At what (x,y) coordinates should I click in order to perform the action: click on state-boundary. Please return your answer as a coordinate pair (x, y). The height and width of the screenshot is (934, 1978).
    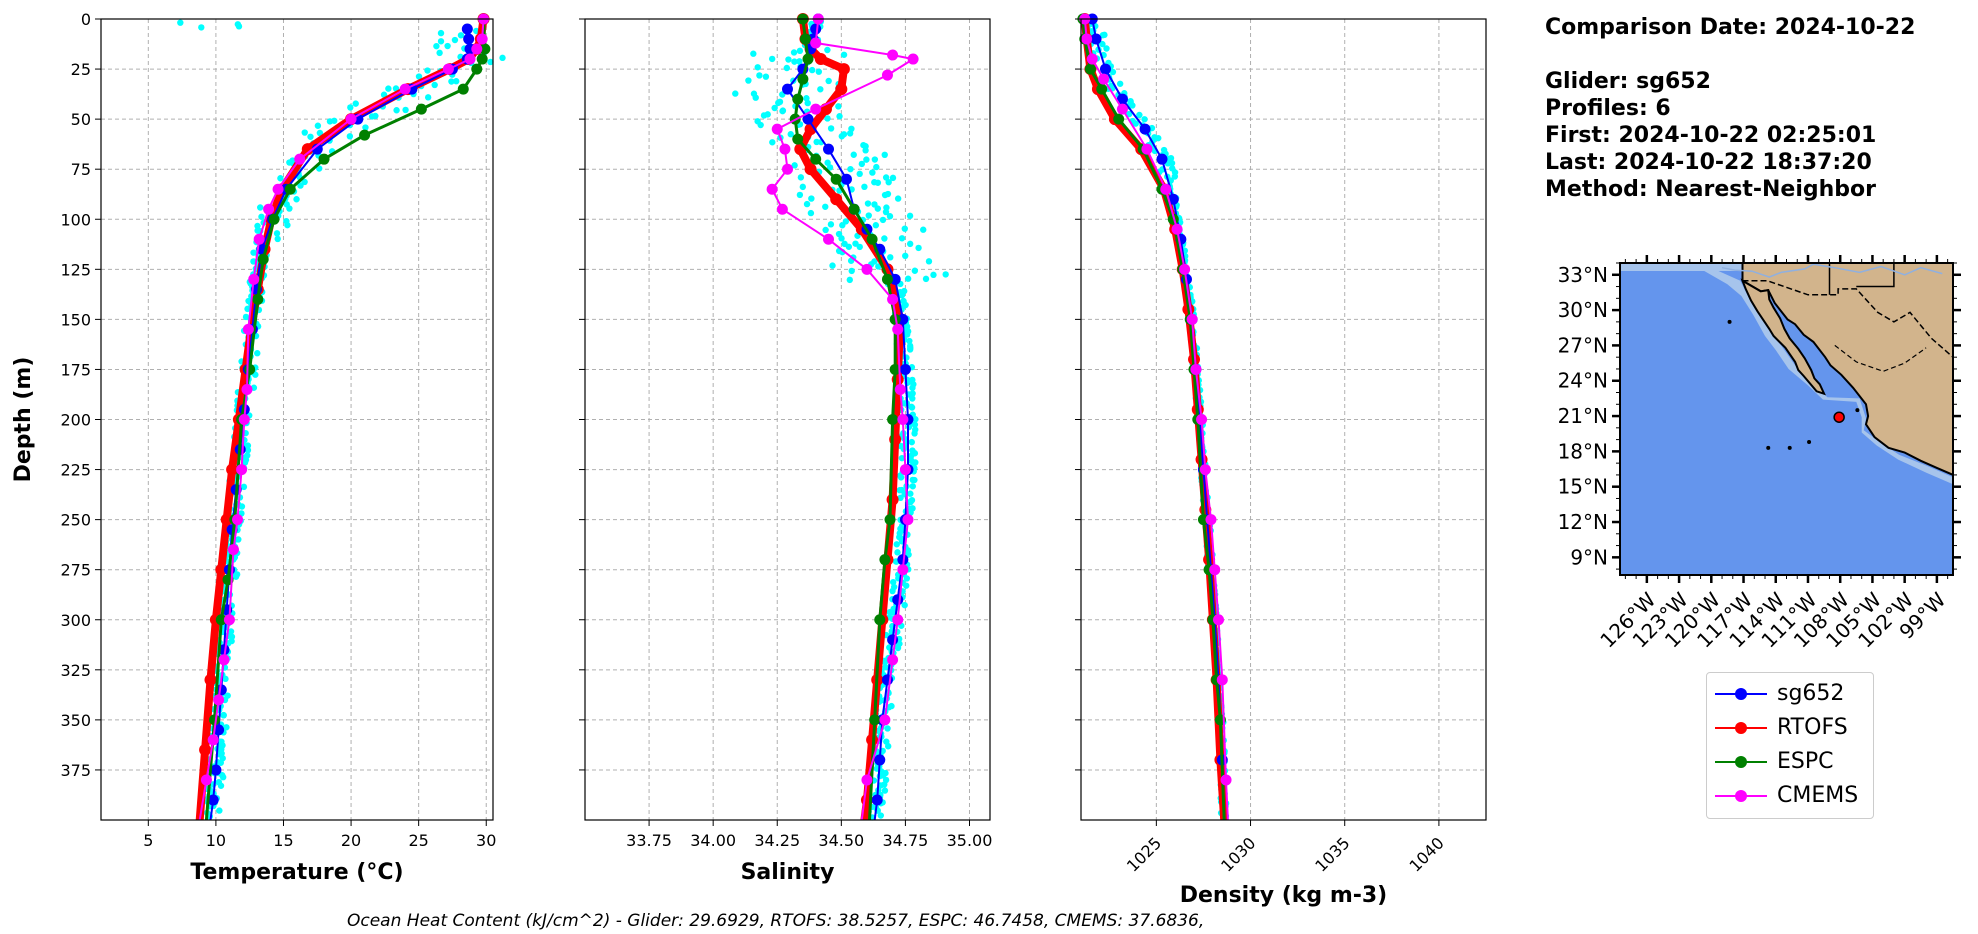
    Looking at the image, I should click on (1880, 358).